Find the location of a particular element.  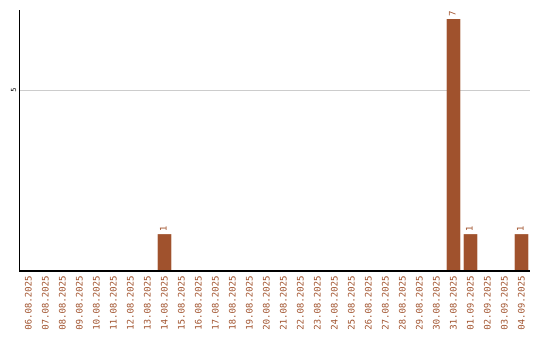

x-tick-label: 15.08.2025 is located at coordinates (182, 303).